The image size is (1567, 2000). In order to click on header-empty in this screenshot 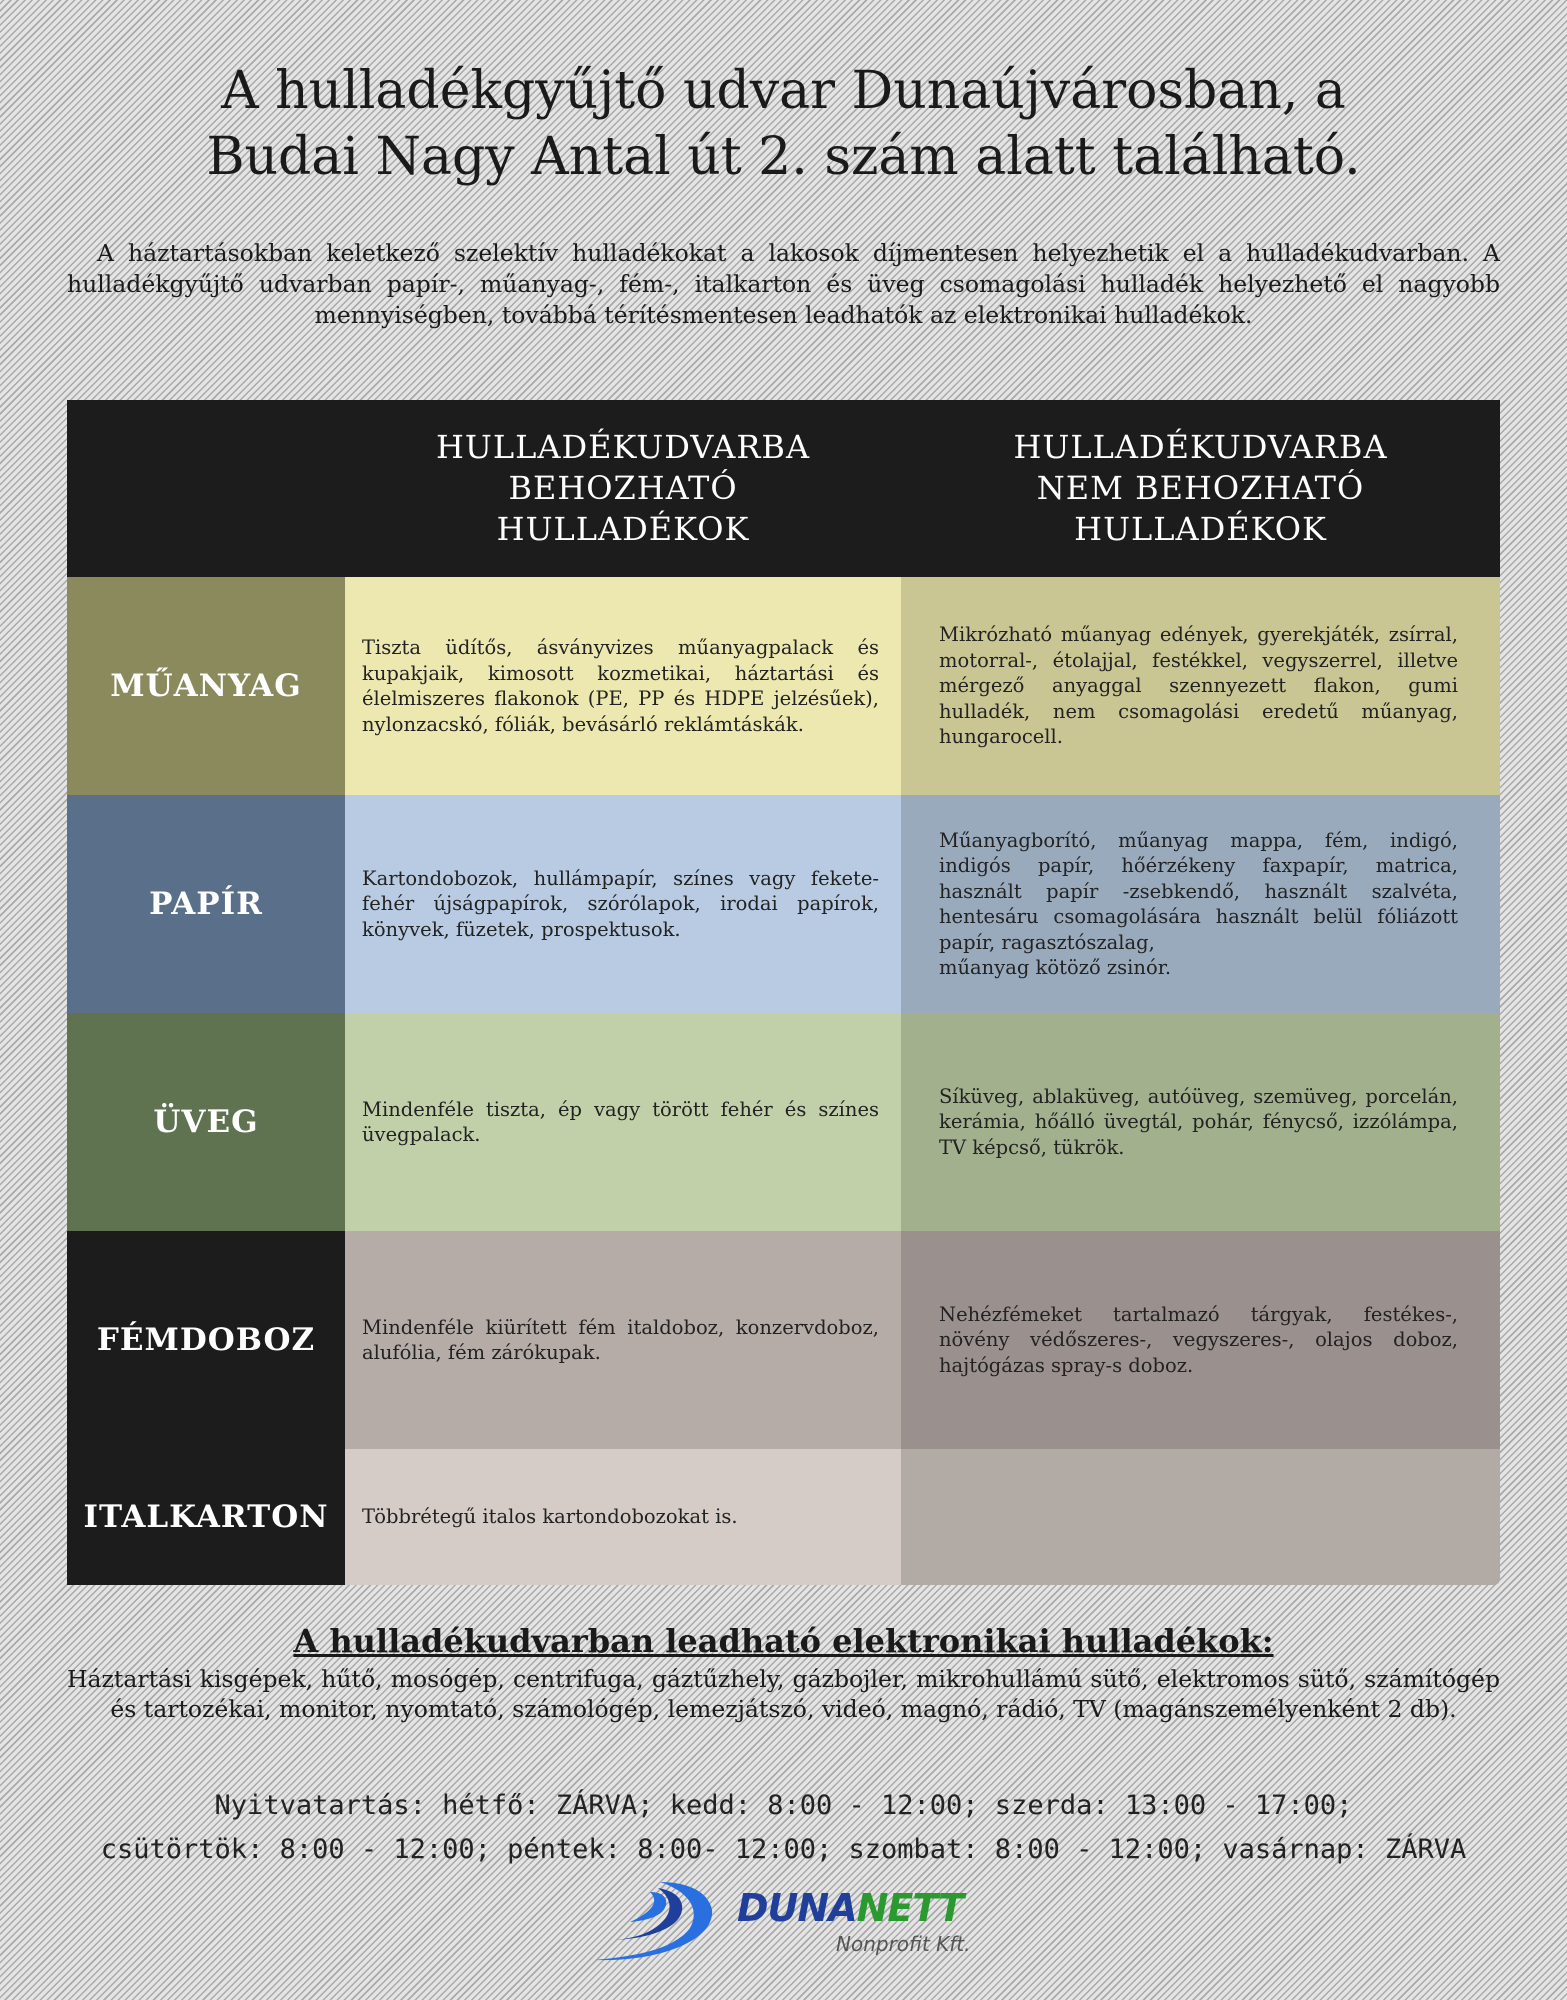, I will do `click(206, 488)`.